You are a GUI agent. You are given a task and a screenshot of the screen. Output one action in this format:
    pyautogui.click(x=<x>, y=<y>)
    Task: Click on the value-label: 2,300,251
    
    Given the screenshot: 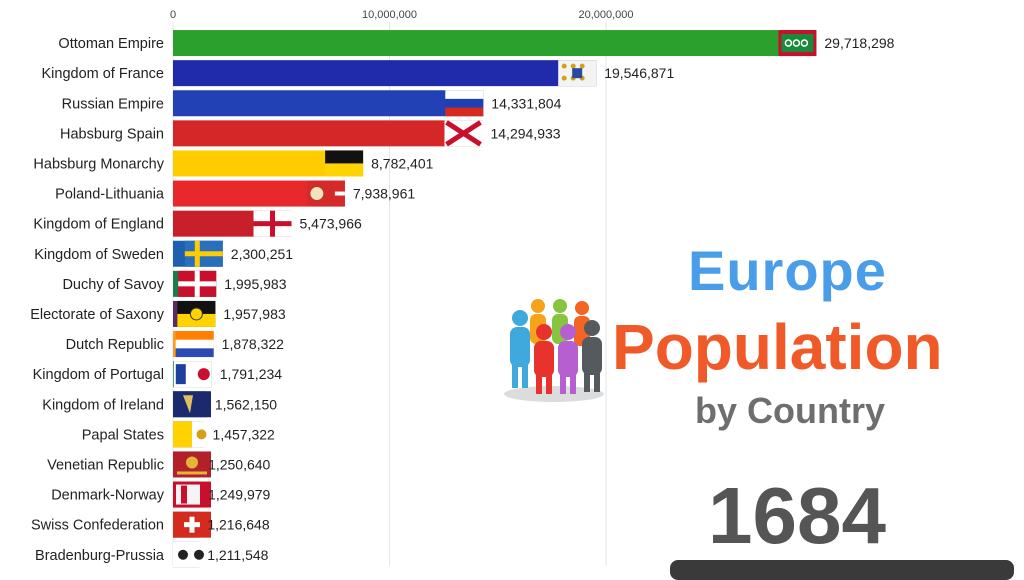 What is the action you would take?
    pyautogui.click(x=262, y=254)
    